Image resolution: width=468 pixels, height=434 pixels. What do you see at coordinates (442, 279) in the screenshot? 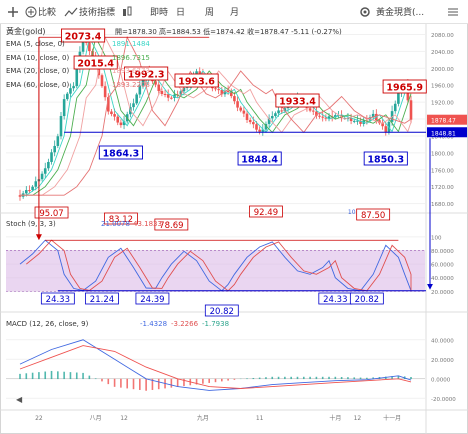
I see `stoch-tick-label: 40.0000` at bounding box center [442, 279].